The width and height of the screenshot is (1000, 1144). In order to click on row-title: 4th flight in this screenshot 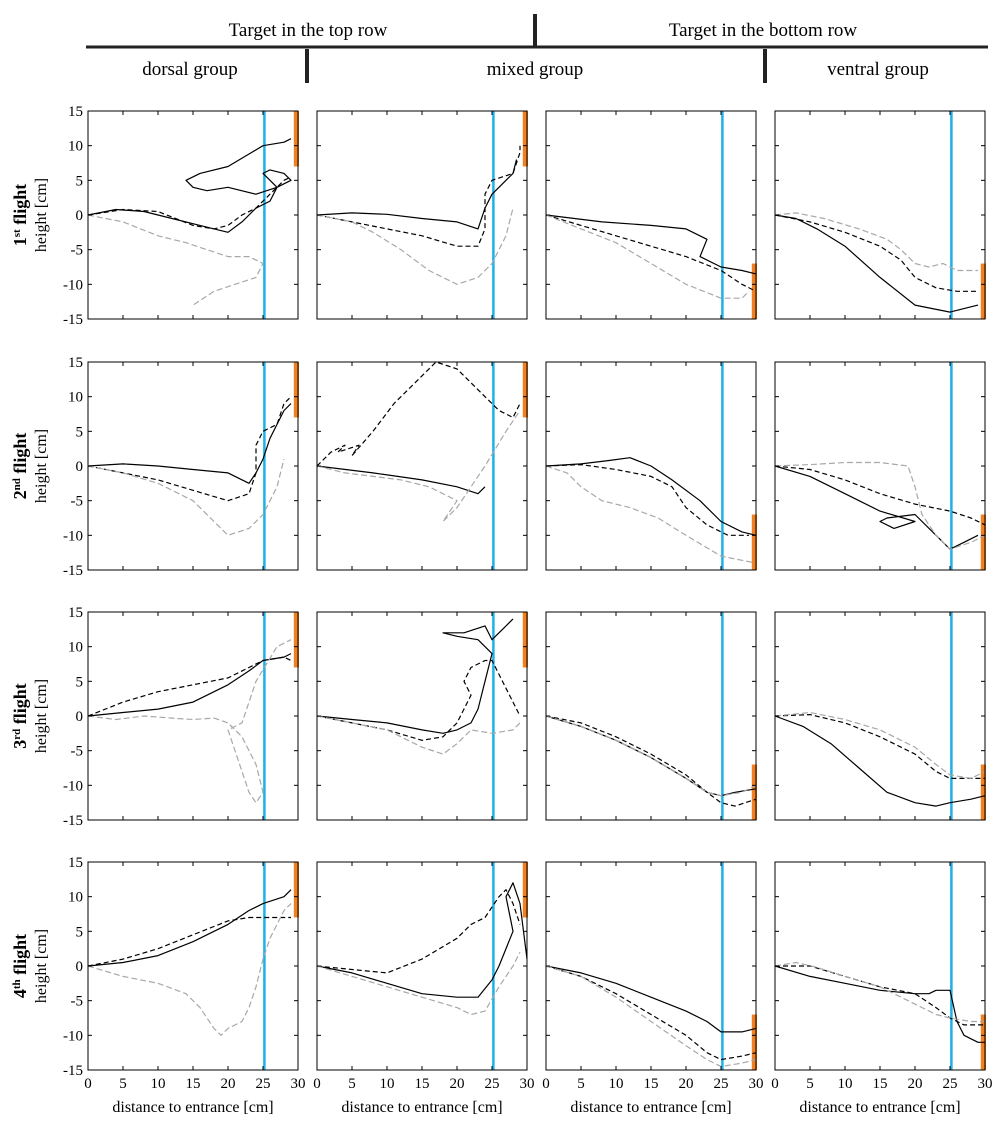, I will do `click(20, 966)`.